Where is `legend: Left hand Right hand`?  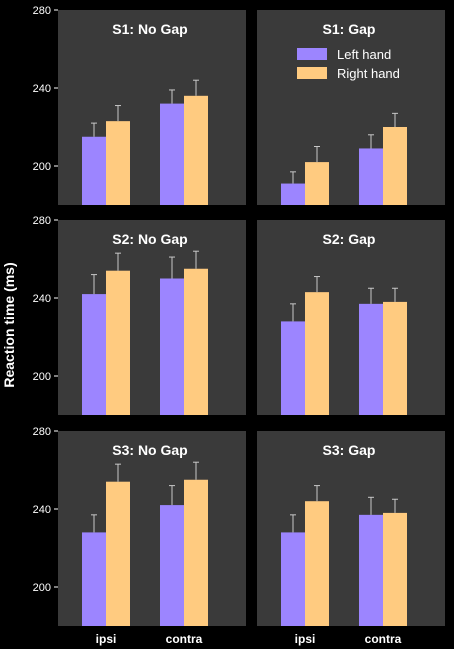 legend: Left hand Right hand is located at coordinates (348, 64).